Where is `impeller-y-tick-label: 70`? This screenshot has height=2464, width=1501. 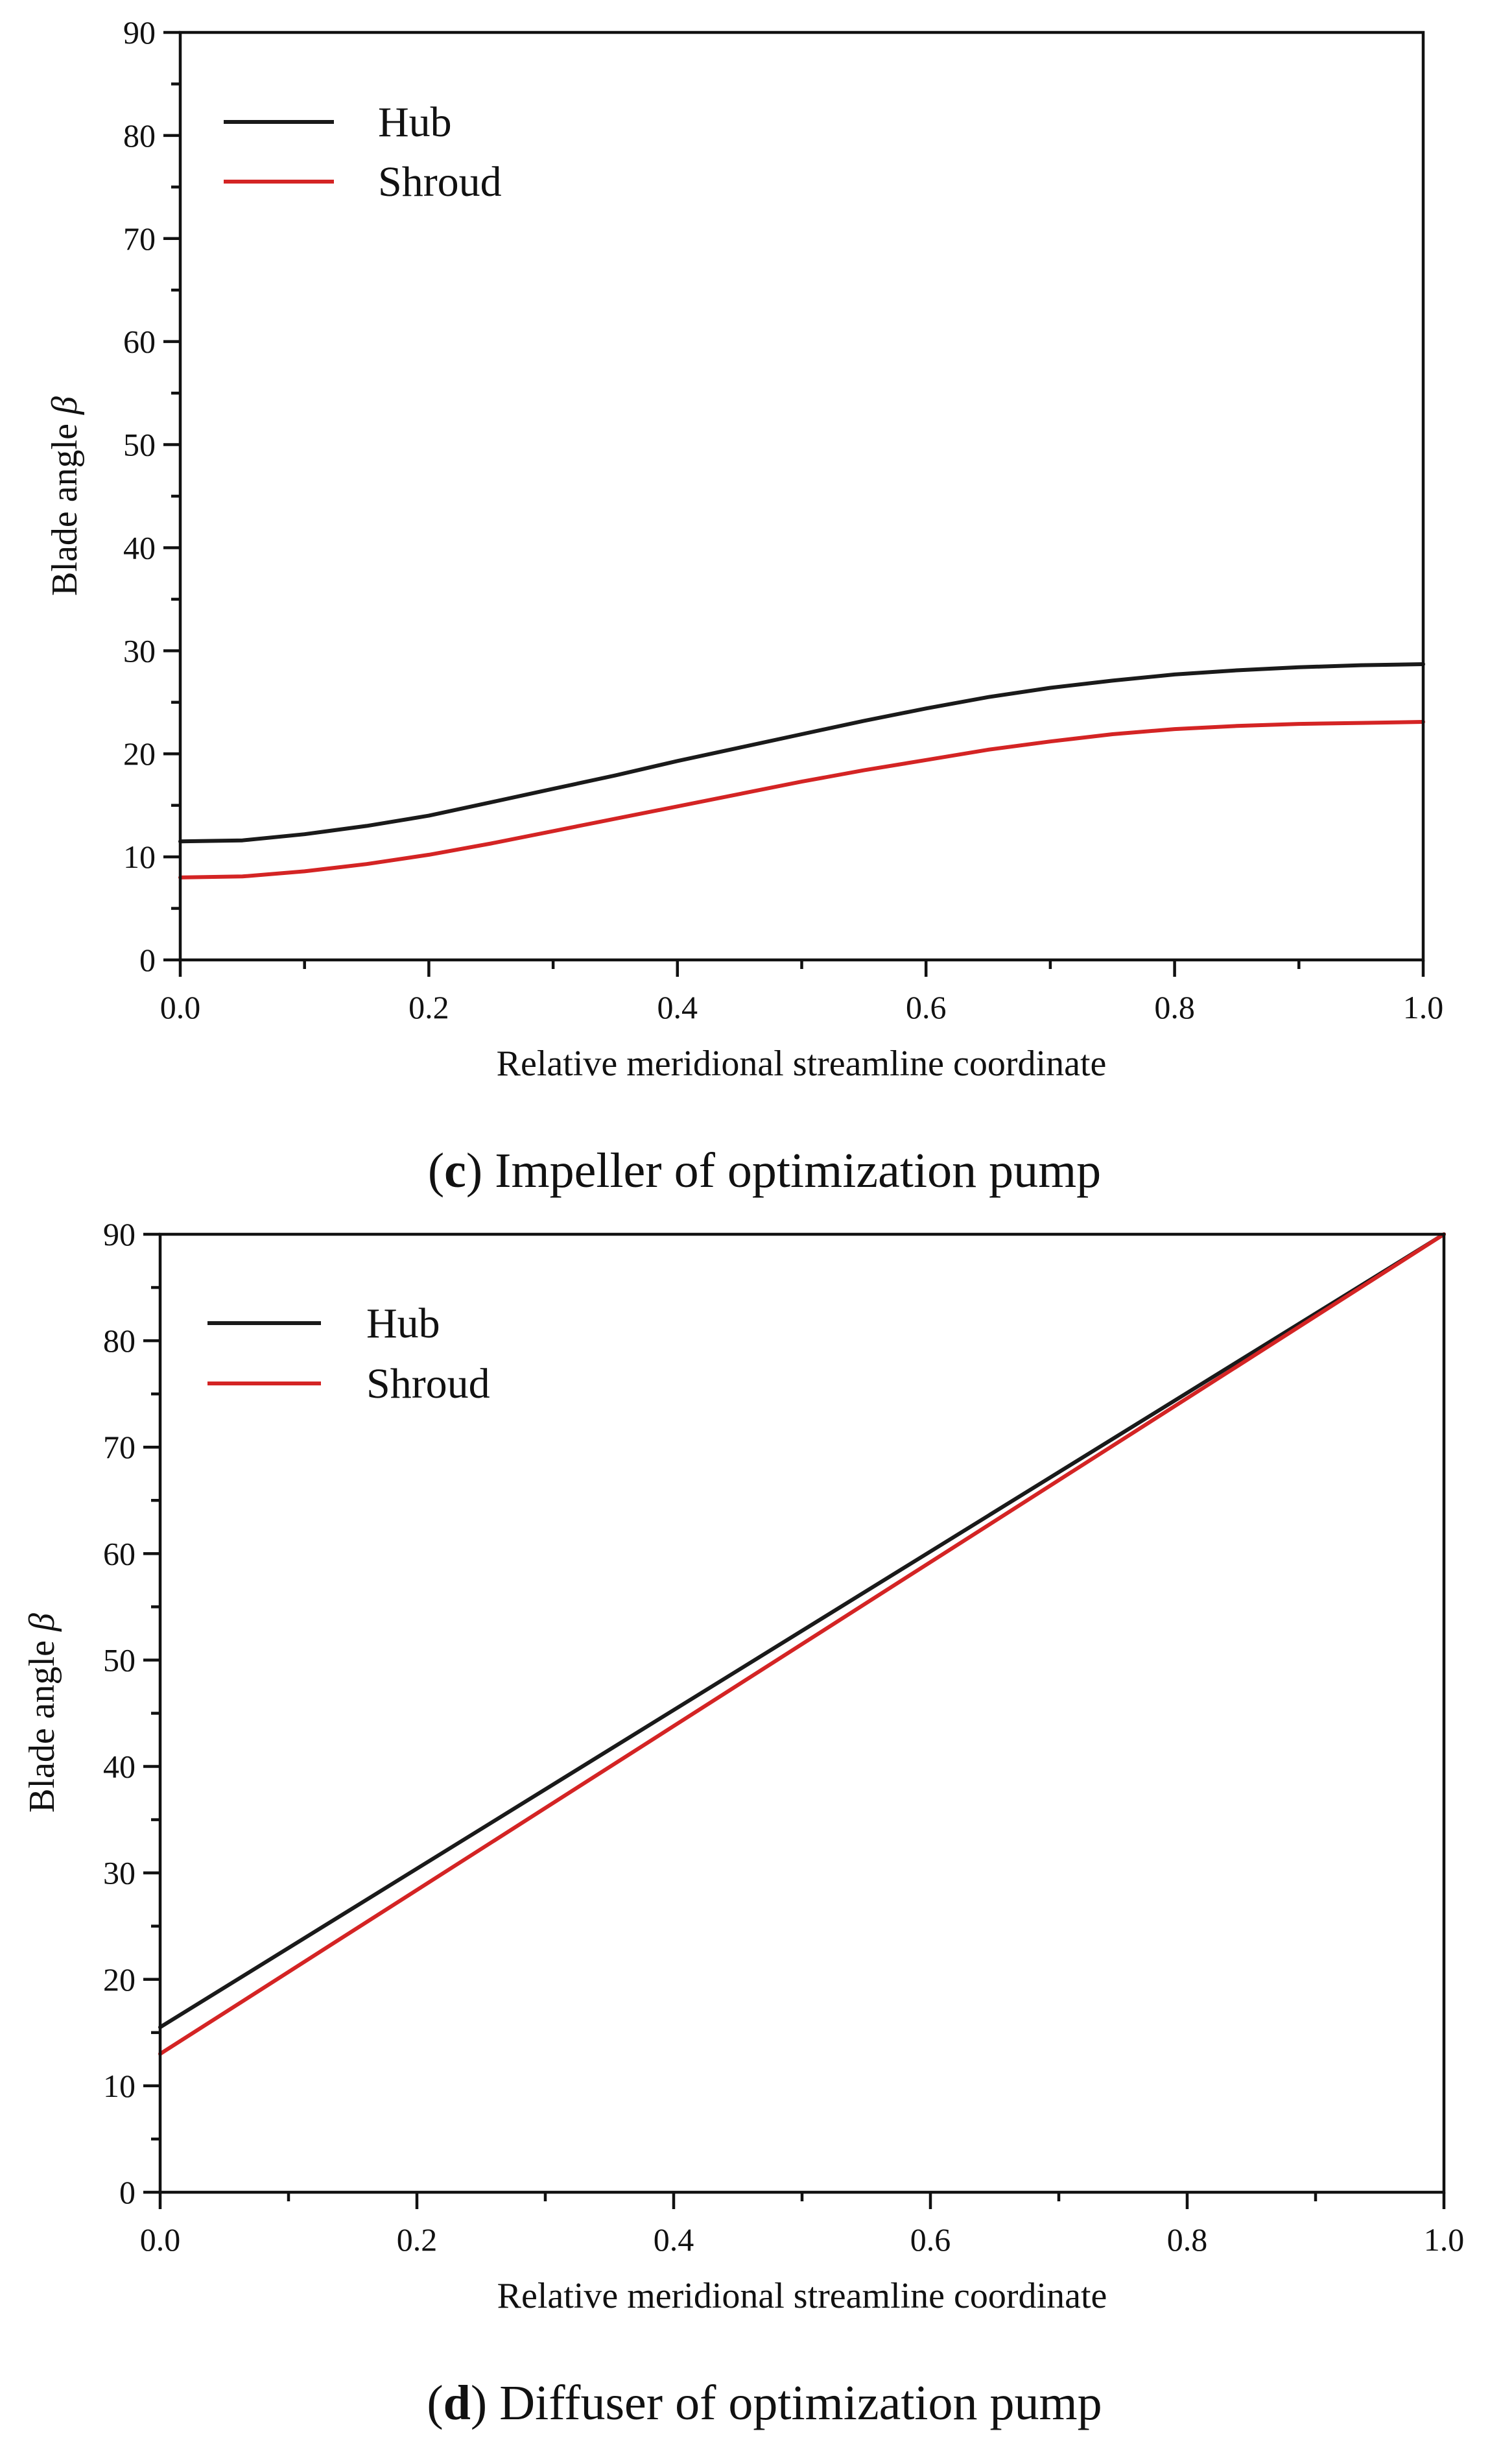
impeller-y-tick-label: 70 is located at coordinates (139, 239).